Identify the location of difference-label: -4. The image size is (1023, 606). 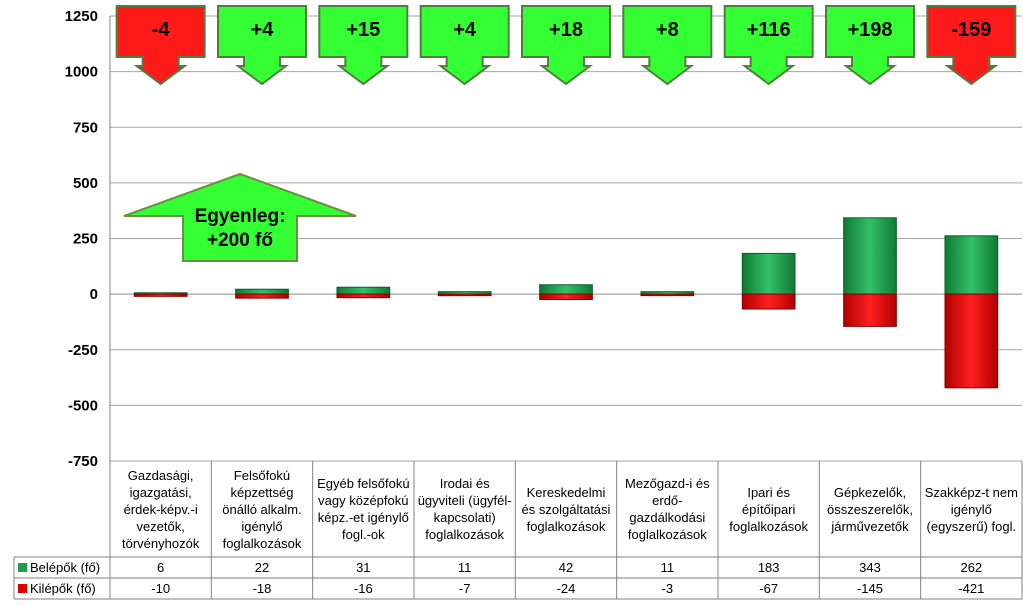
(161, 30).